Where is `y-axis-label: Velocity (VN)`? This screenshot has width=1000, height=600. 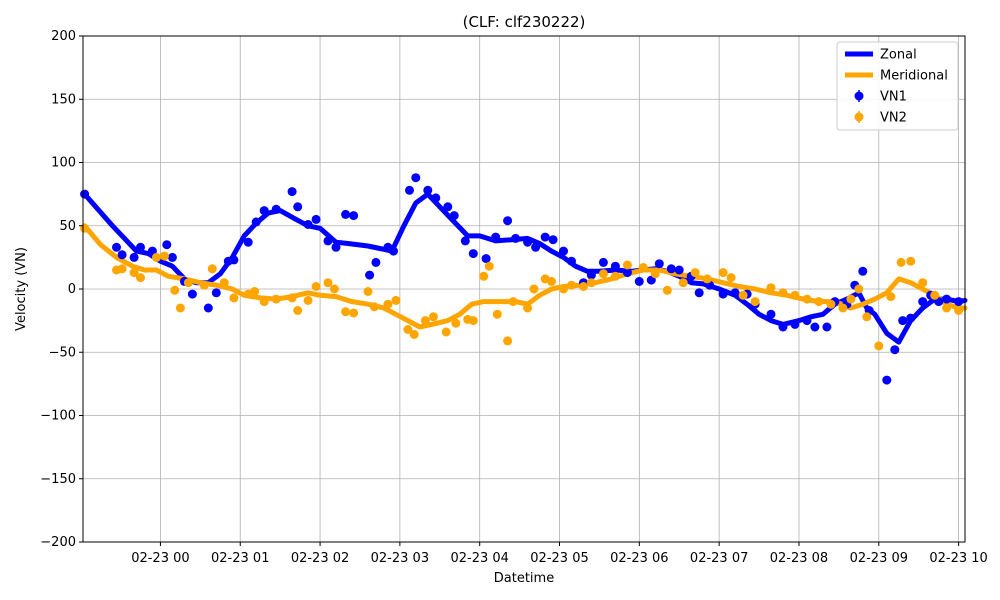 y-axis-label: Velocity (VN) is located at coordinates (21, 289).